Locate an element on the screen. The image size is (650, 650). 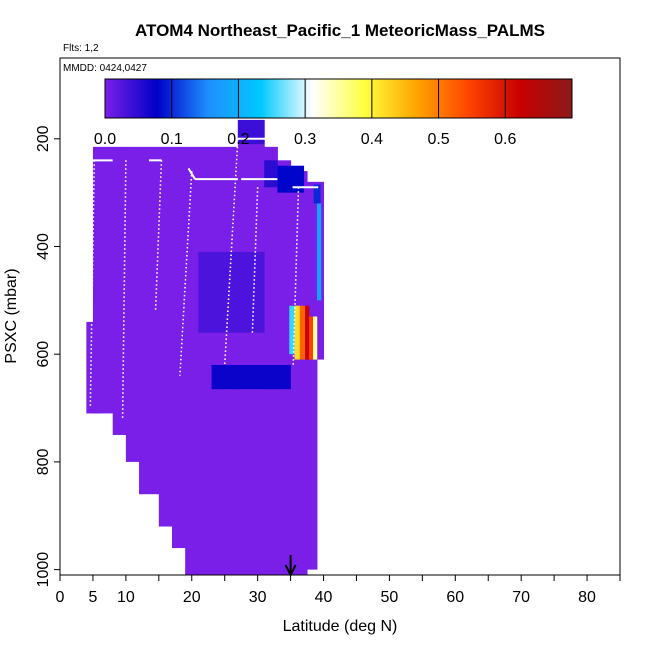
x-tick-label: 80 is located at coordinates (587, 597).